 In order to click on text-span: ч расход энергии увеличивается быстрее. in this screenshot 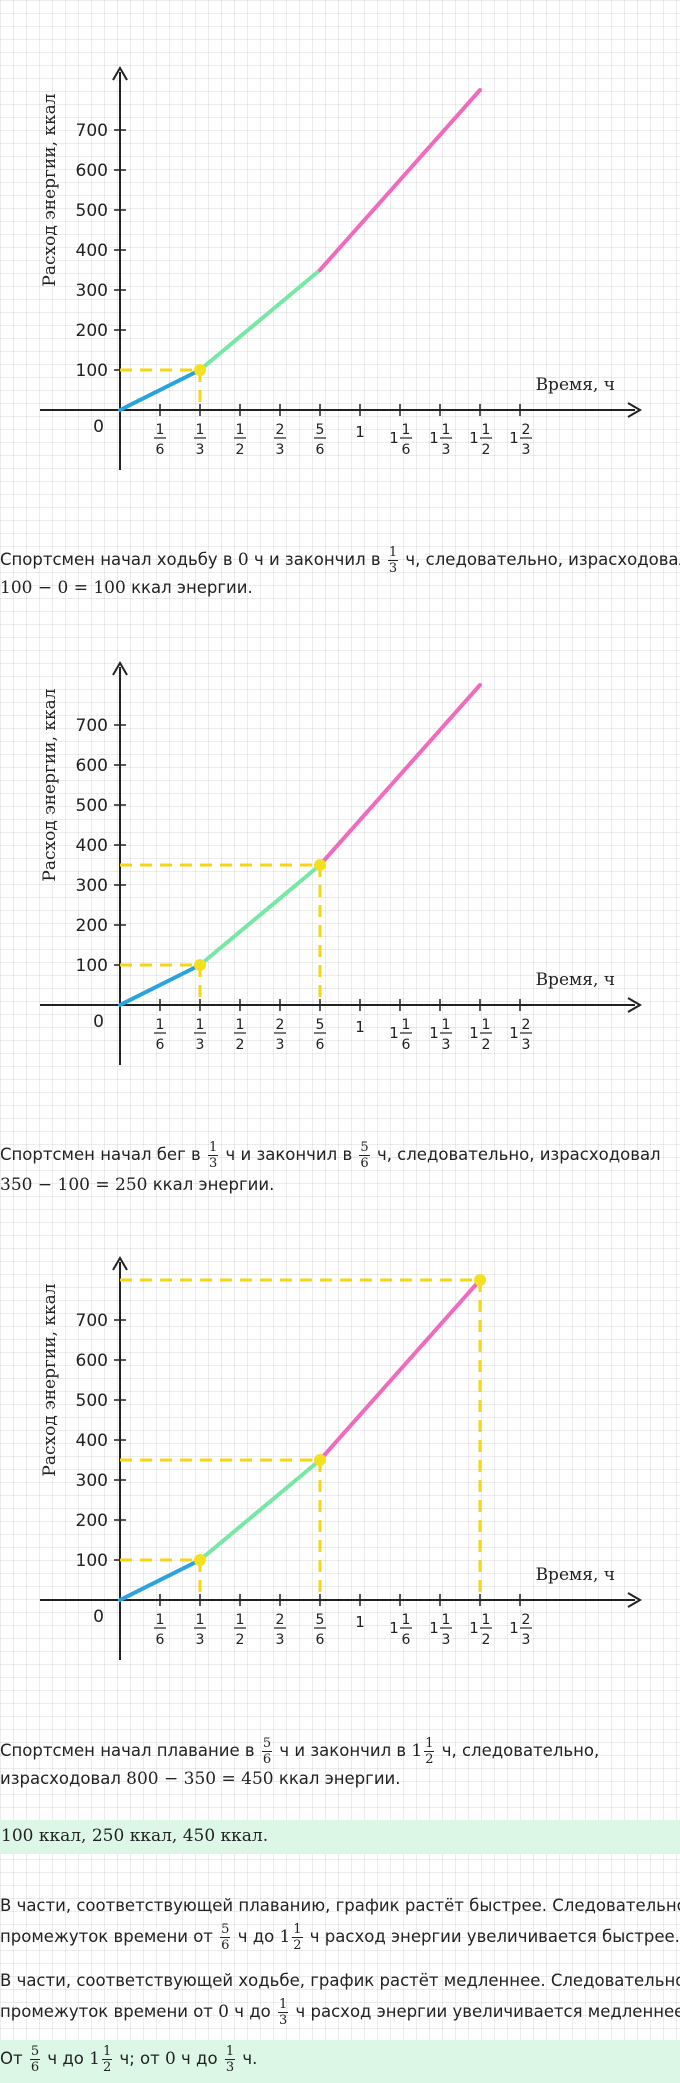, I will do `click(492, 1936)`.